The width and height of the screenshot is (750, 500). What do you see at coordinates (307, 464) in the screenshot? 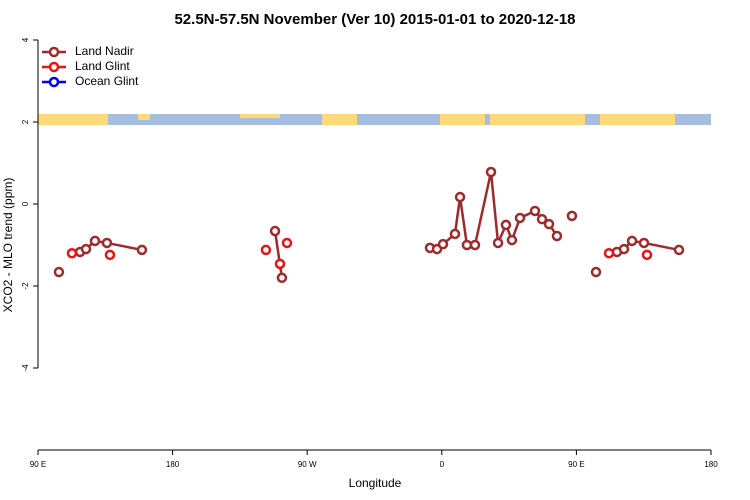
I see `x-tick-label: 90 W` at bounding box center [307, 464].